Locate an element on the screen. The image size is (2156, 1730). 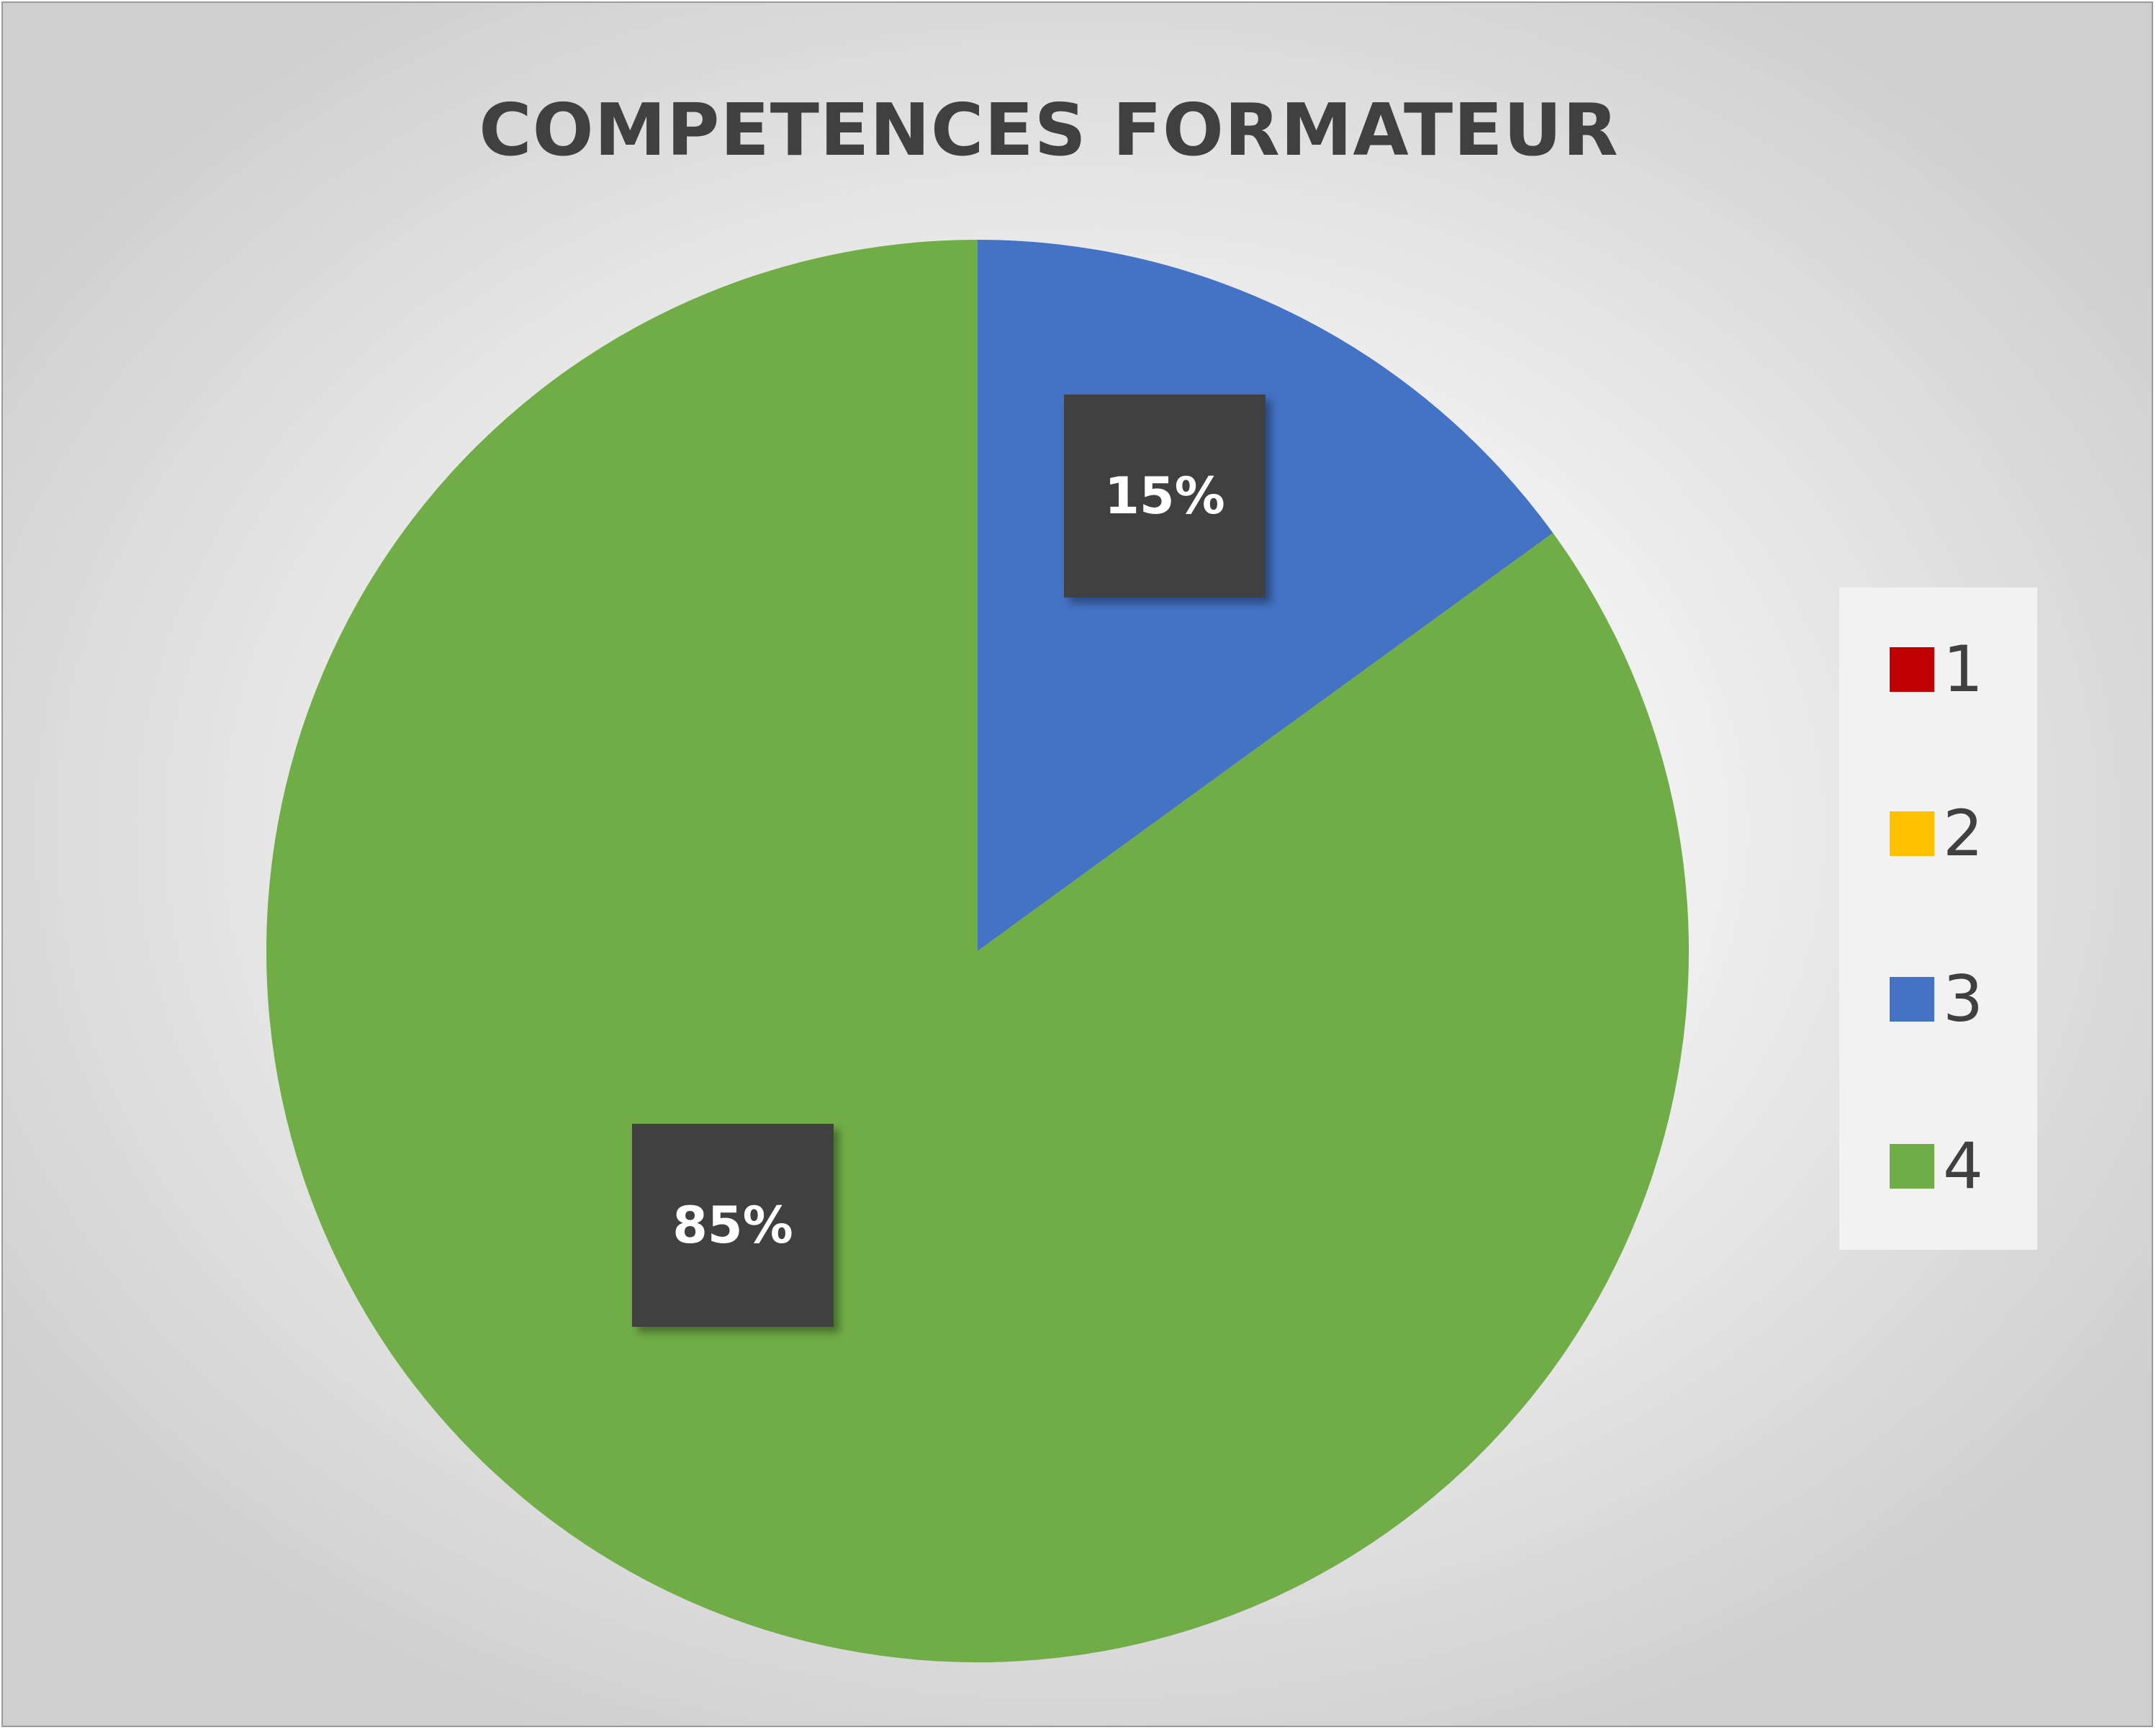
legend-item-1: 1 is located at coordinates (1937, 669).